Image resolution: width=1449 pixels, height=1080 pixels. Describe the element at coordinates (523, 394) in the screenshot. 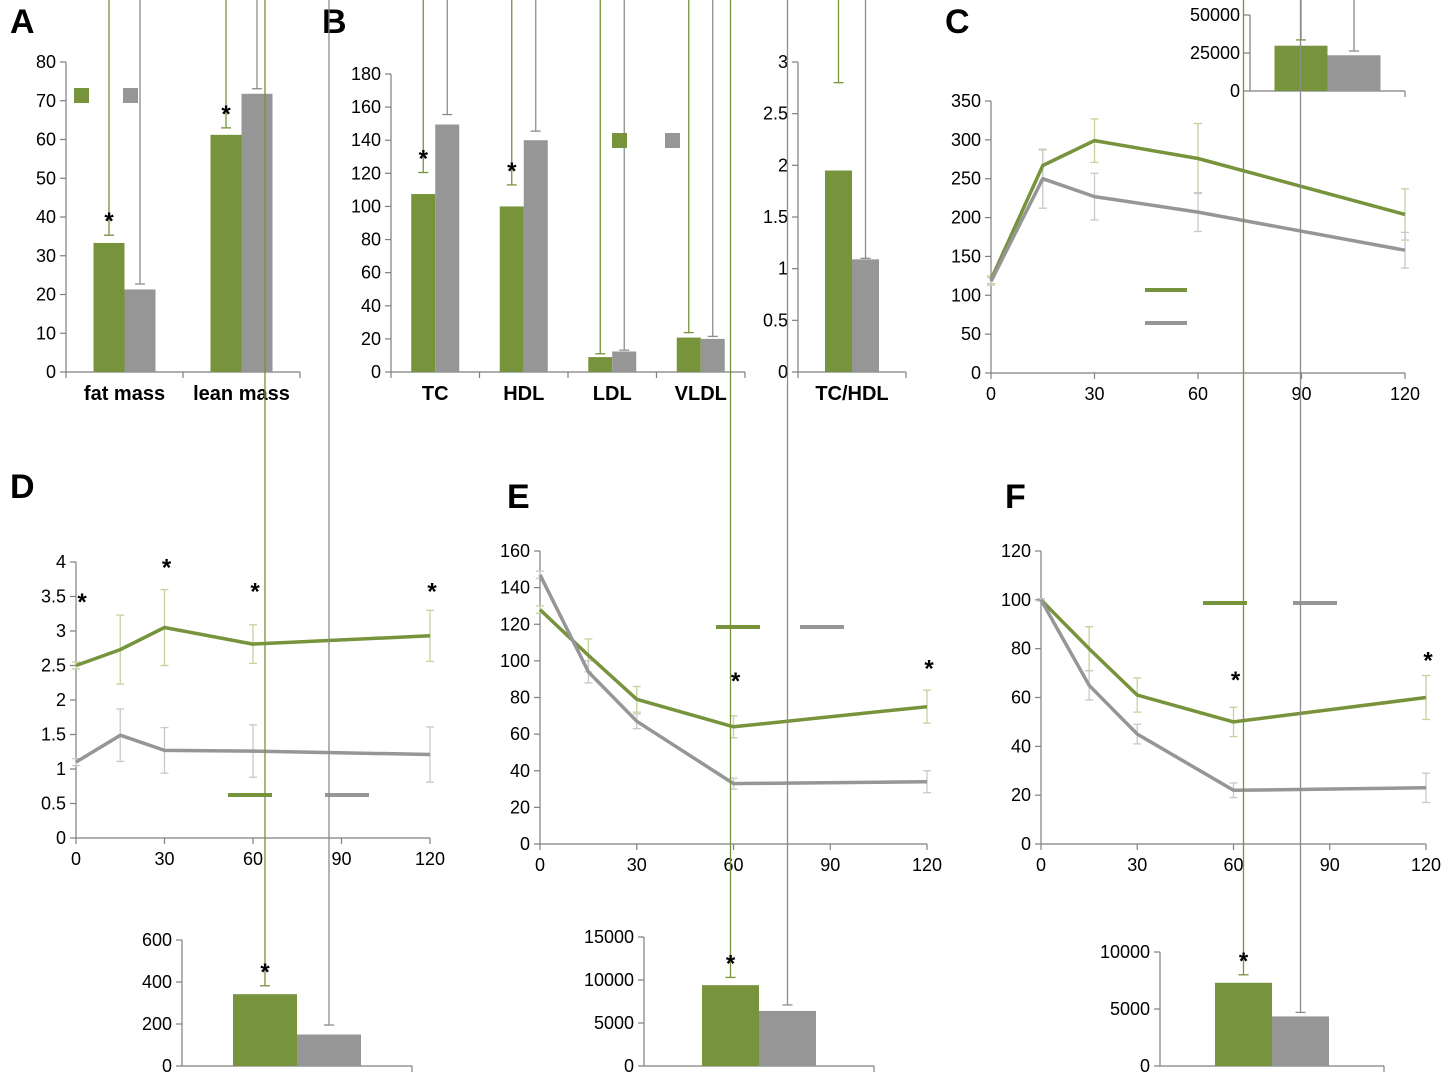

I see `category-label: HDL` at that location.